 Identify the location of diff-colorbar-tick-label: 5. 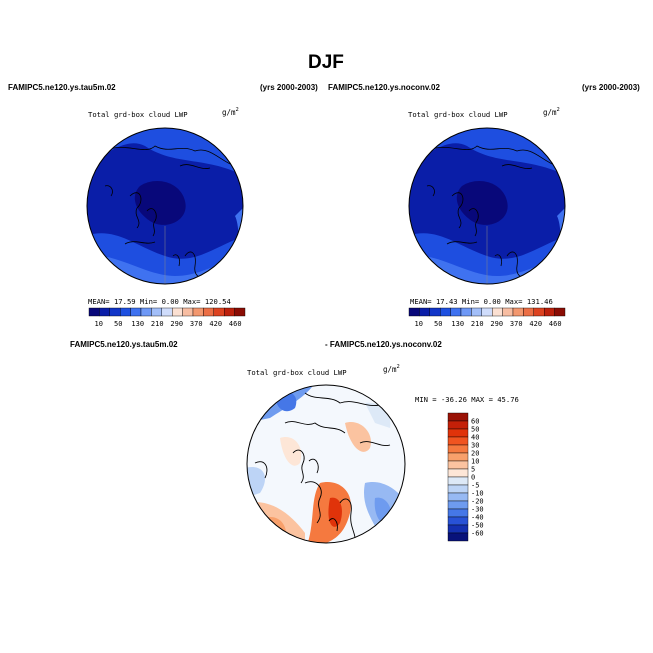
(473, 470).